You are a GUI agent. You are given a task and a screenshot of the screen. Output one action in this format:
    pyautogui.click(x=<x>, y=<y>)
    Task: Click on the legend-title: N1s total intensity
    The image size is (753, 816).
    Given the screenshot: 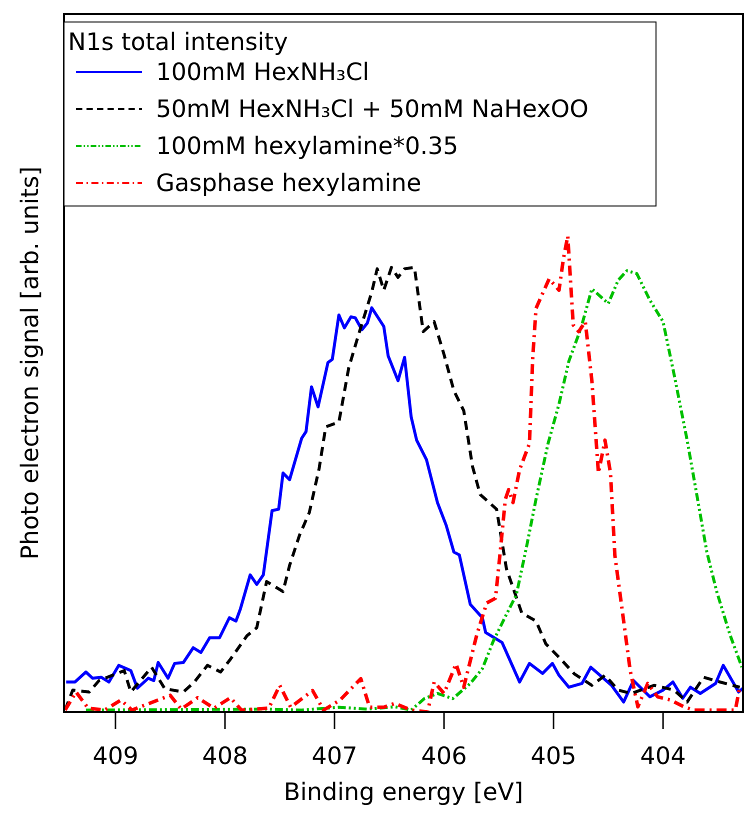 What is the action you would take?
    pyautogui.click(x=178, y=42)
    